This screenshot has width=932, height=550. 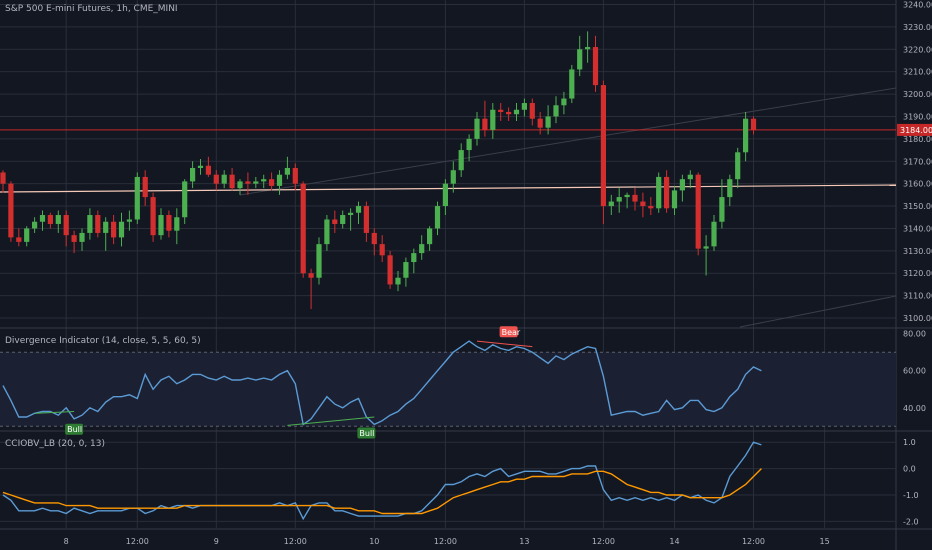 I want to click on ccio-tick-label: -2.0, so click(x=911, y=521).